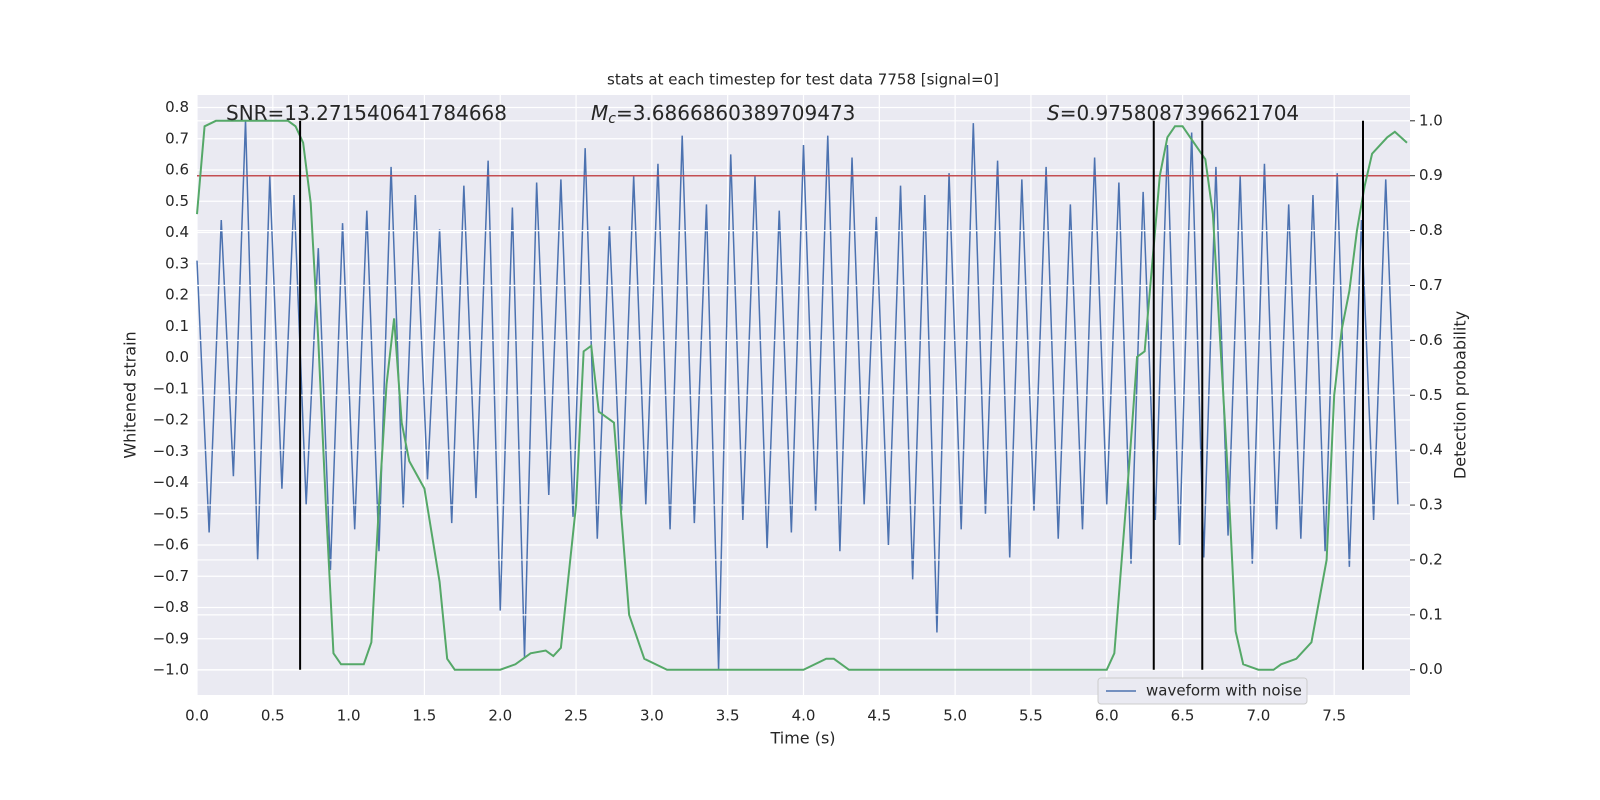 The width and height of the screenshot is (1600, 800). I want to click on y-tick-label: 0.7, so click(177, 138).